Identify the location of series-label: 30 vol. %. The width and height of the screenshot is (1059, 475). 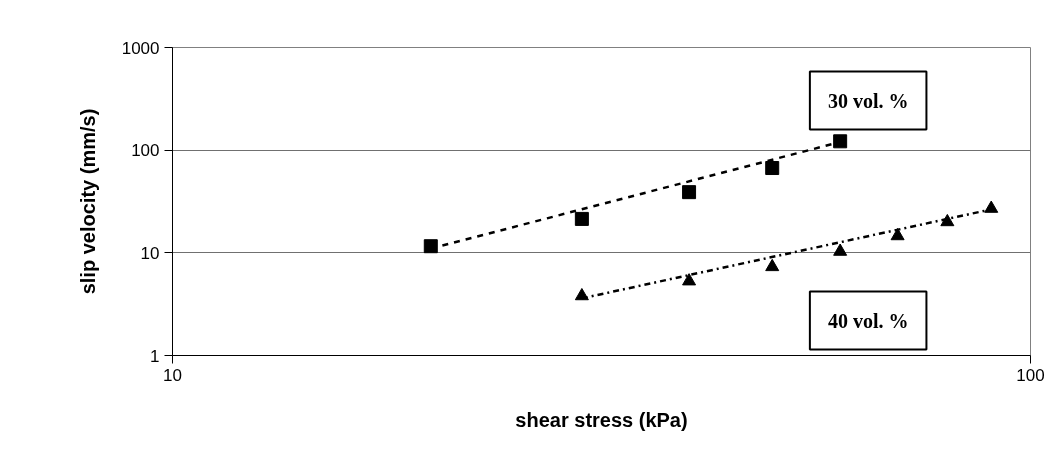
(868, 100).